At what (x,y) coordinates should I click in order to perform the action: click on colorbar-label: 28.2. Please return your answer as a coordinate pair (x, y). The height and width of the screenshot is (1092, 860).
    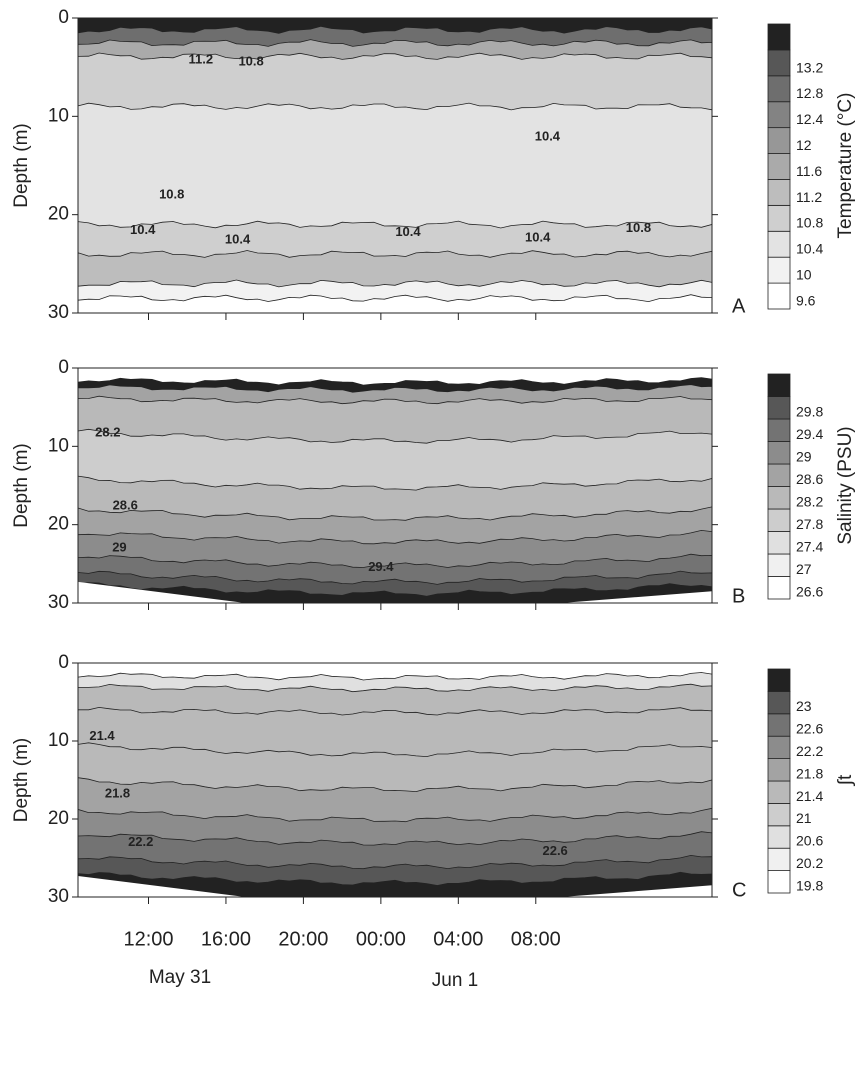
    Looking at the image, I should click on (809, 501).